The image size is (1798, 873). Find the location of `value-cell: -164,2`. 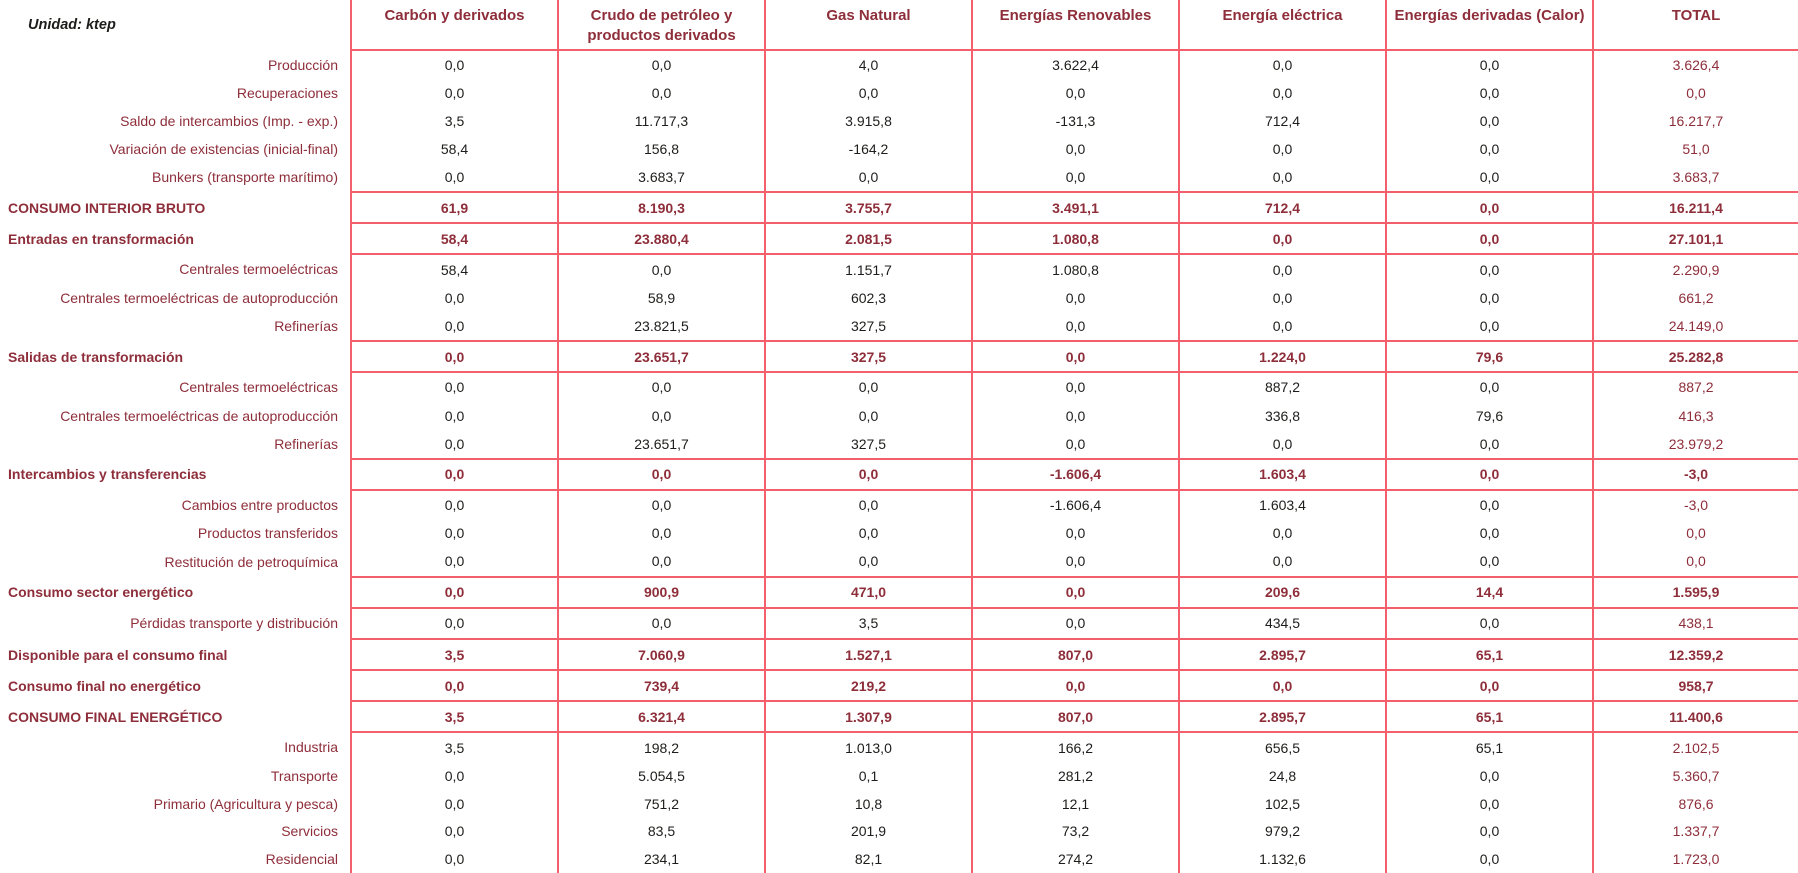

value-cell: -164,2 is located at coordinates (868, 148).